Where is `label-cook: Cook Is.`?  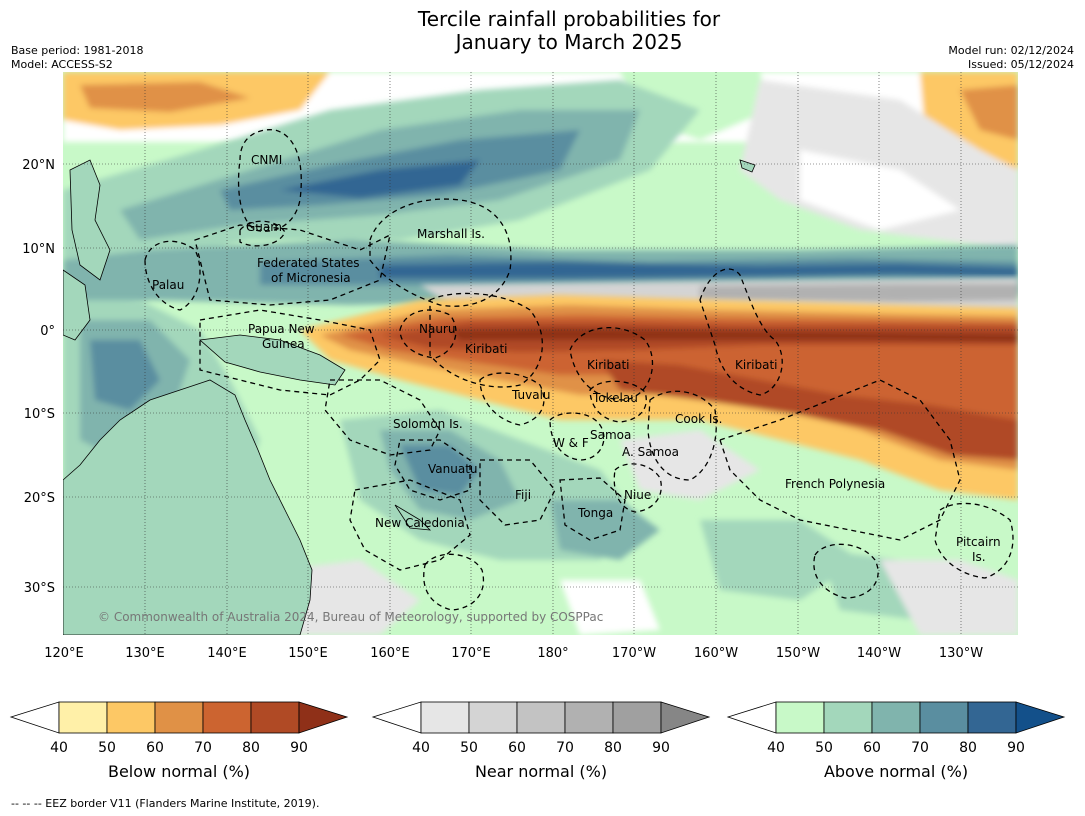
label-cook: Cook Is. is located at coordinates (698, 419).